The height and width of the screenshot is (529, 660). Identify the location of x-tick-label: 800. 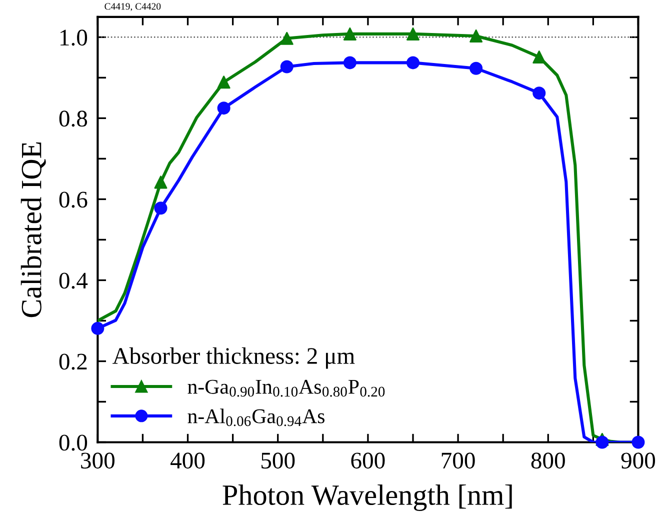
(548, 460).